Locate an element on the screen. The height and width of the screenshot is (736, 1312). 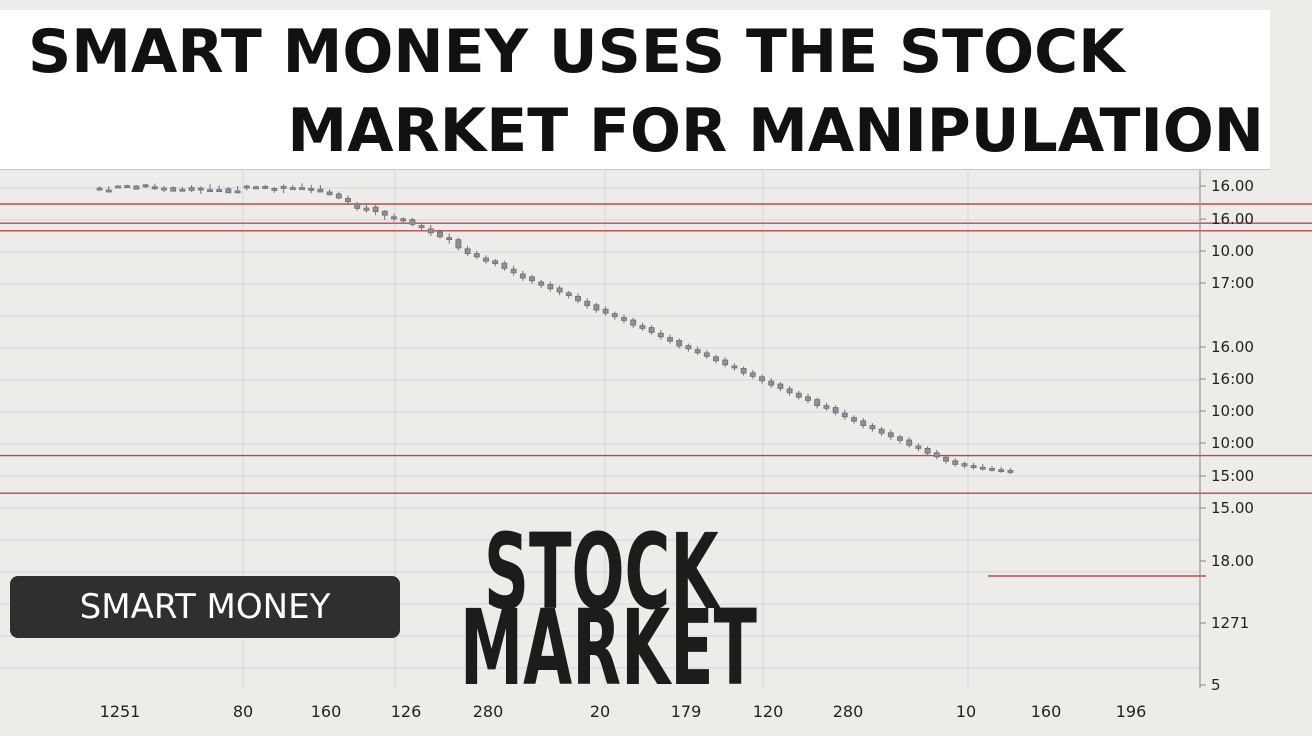
y-tick-label: 10.00 is located at coordinates (1232, 251).